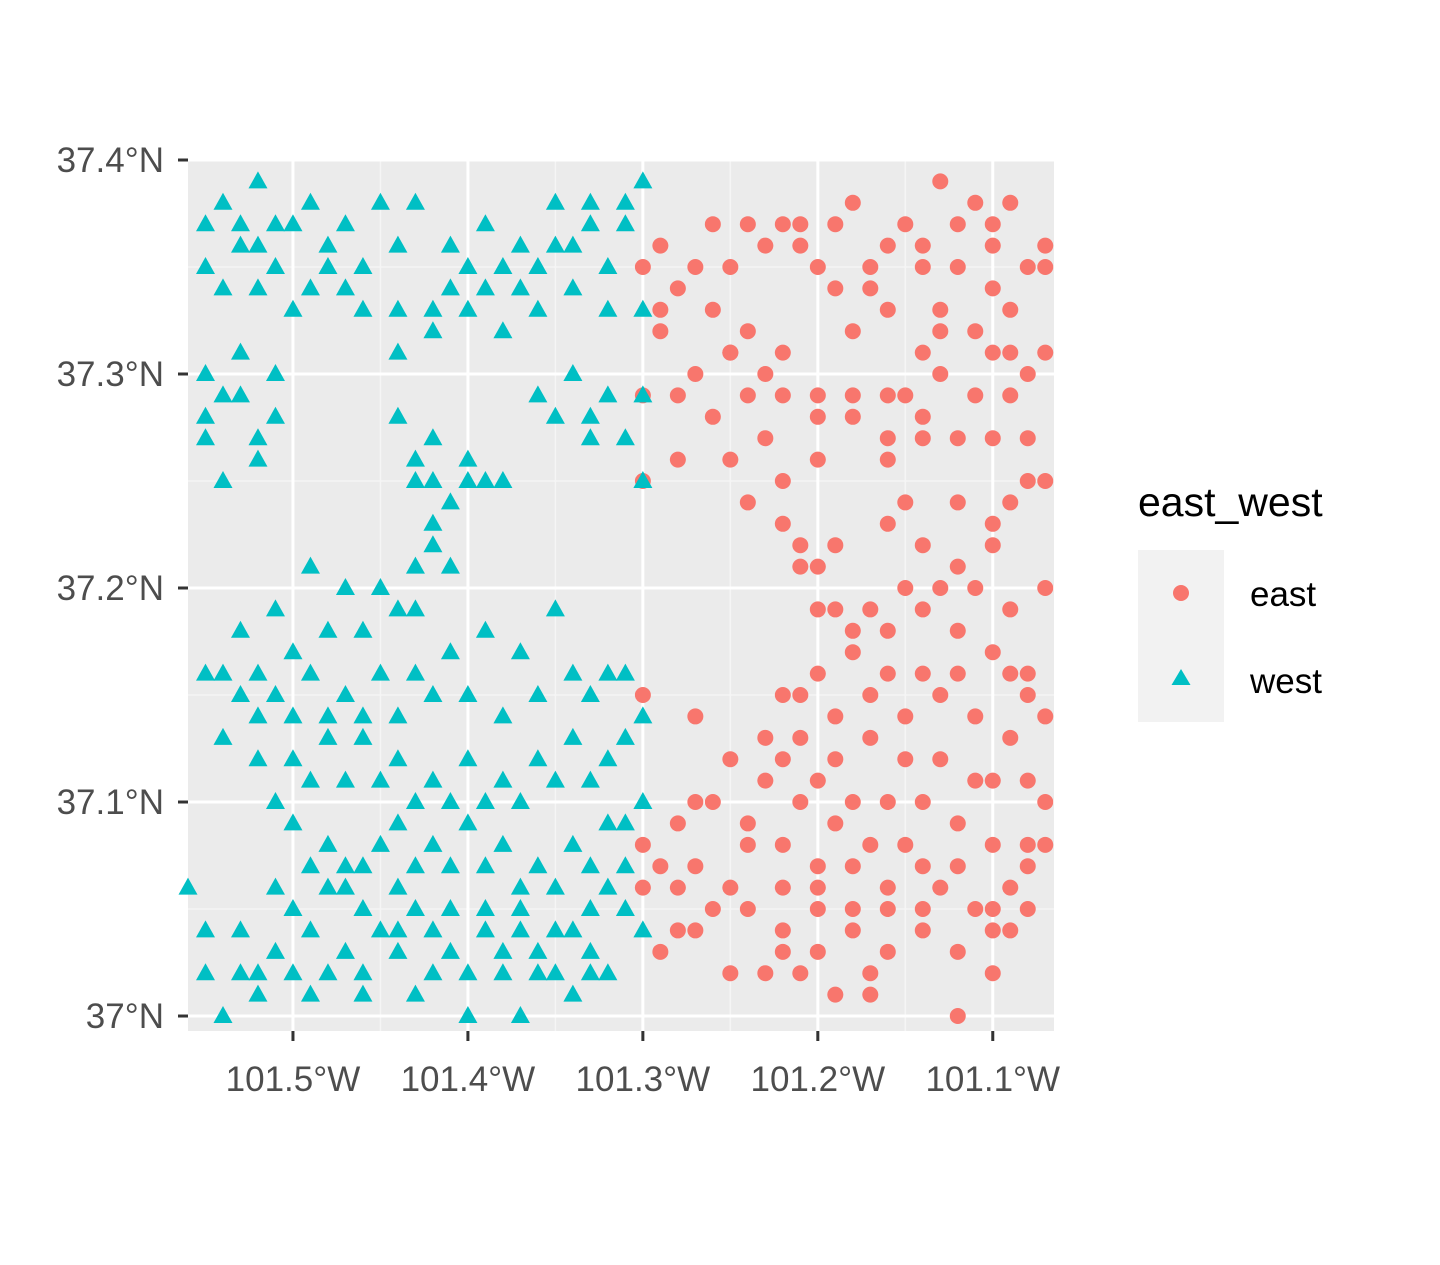  Describe the element at coordinates (468, 1079) in the screenshot. I see `x-tick-label: 101.4°W` at that location.